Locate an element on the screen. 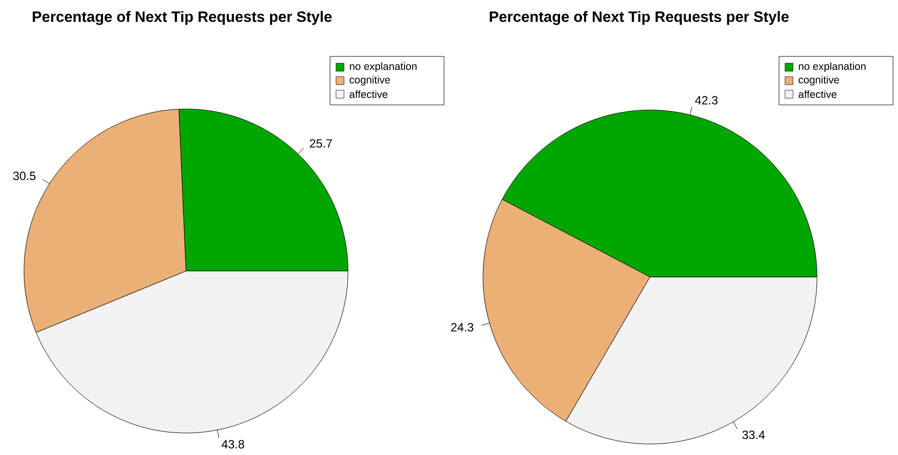 This screenshot has height=455, width=898. data-label: 30.5 is located at coordinates (24, 176).